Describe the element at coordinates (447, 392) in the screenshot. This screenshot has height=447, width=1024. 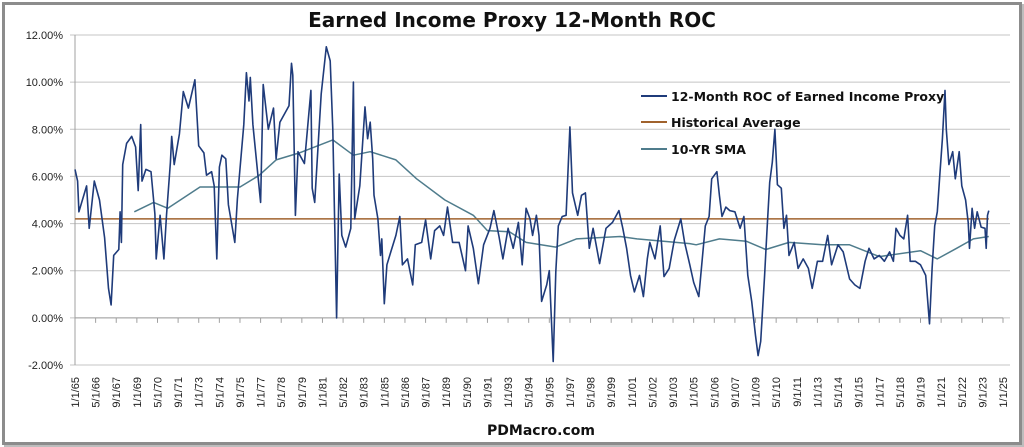
I see `x-tick-label: 1/1/89` at that location.